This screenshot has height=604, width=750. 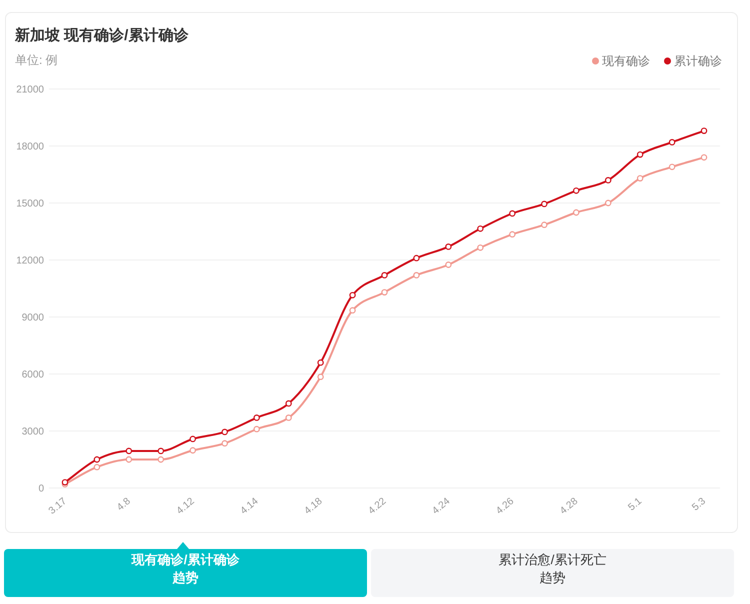 What do you see at coordinates (41, 489) in the screenshot?
I see `y-tick: 0` at bounding box center [41, 489].